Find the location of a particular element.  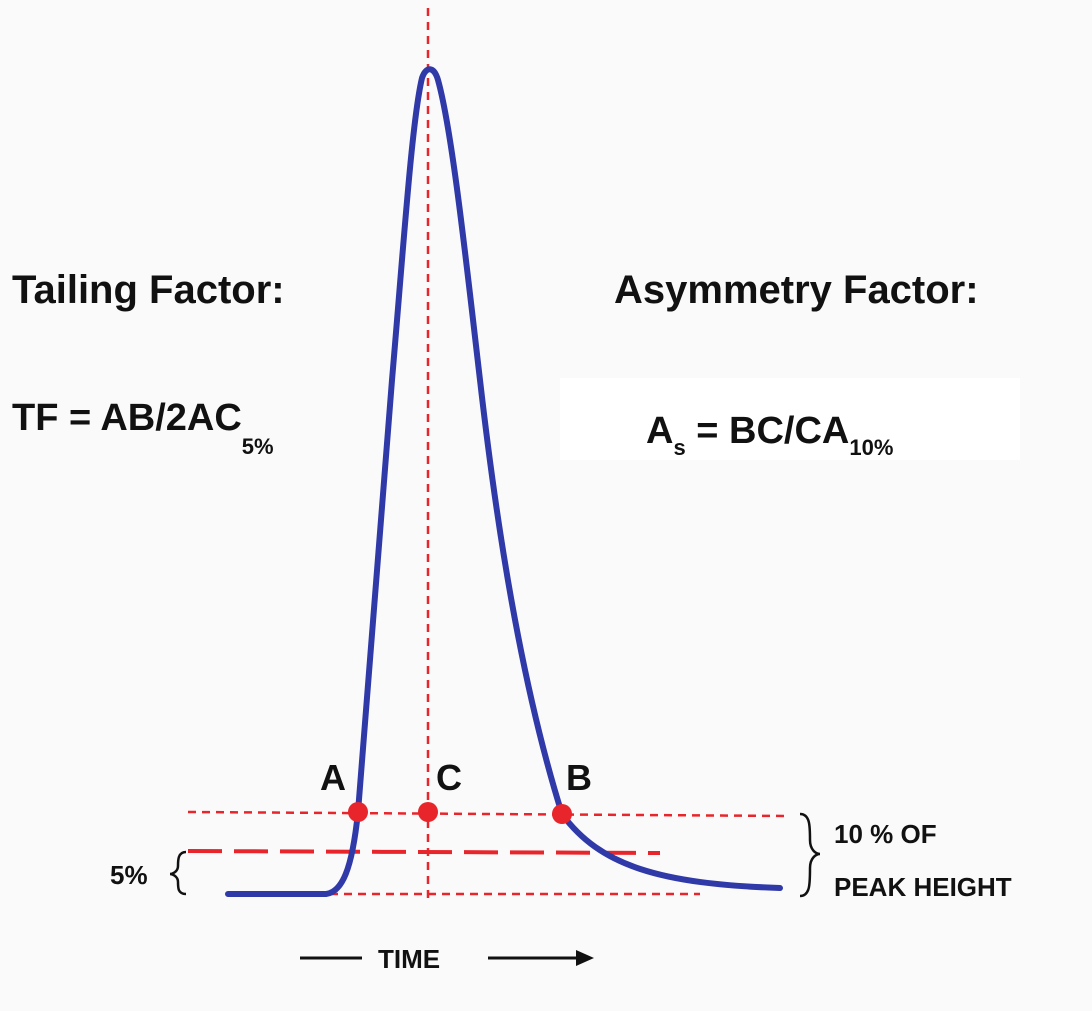

five-percent-label: 5% is located at coordinates (129, 875).